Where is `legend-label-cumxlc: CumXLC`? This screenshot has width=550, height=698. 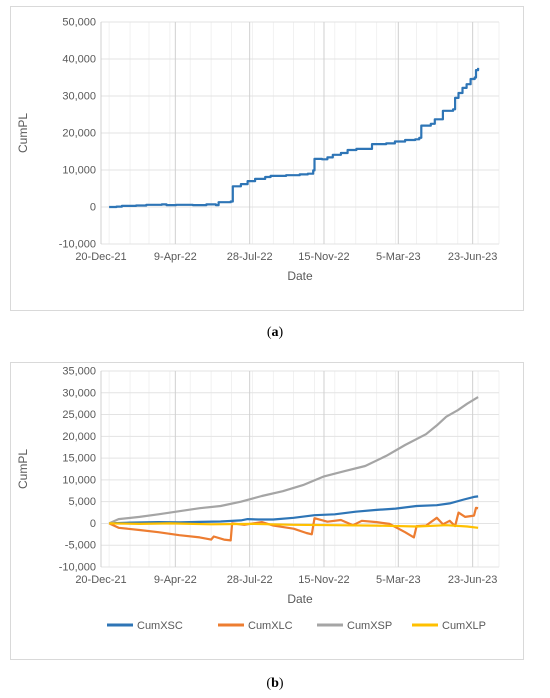 legend-label-cumxlc: CumXLC is located at coordinates (270, 626).